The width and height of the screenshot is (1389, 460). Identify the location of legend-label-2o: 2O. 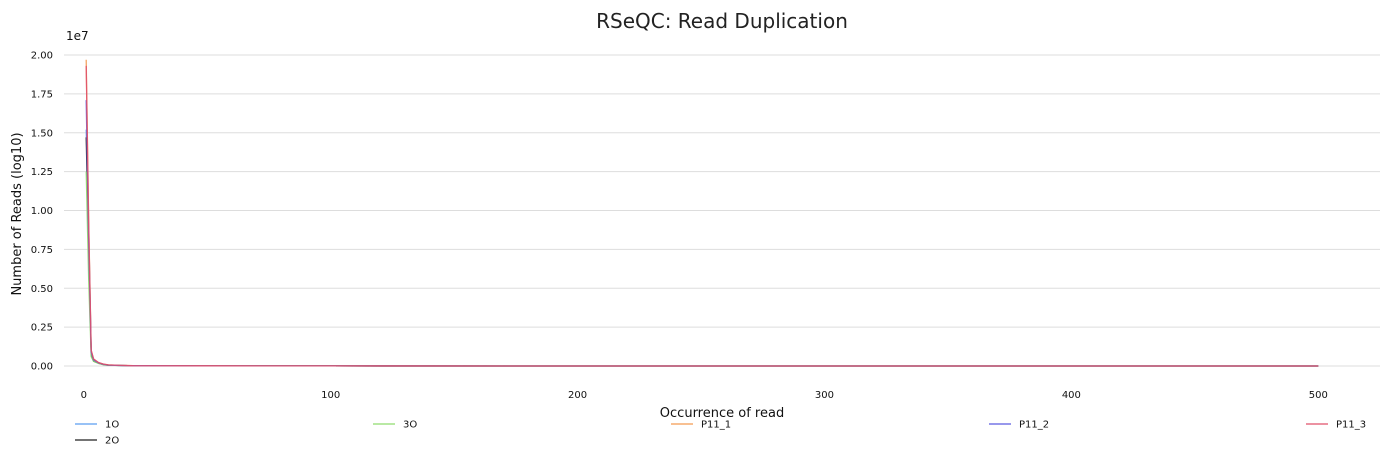
(112, 441).